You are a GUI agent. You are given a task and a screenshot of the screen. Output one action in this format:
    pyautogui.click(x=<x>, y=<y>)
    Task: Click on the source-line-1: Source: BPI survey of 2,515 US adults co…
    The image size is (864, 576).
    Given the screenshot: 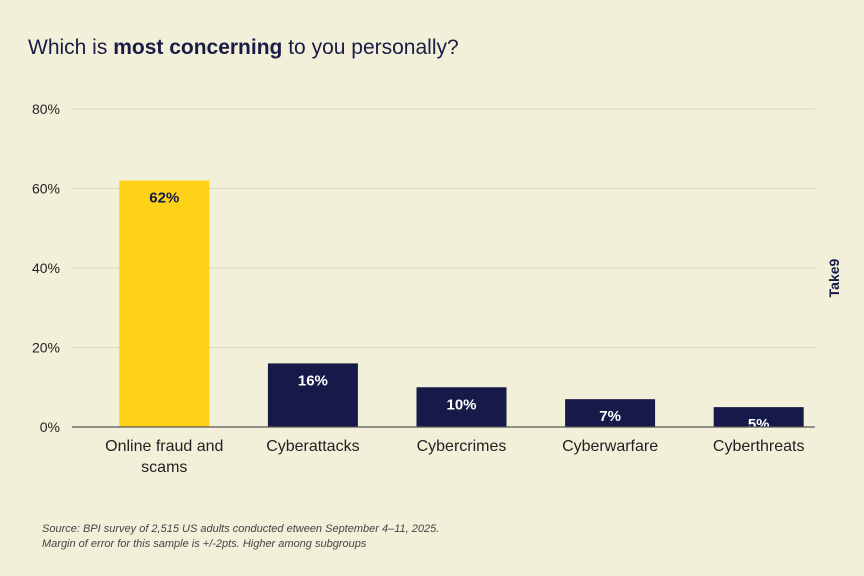 What is the action you would take?
    pyautogui.click(x=241, y=529)
    